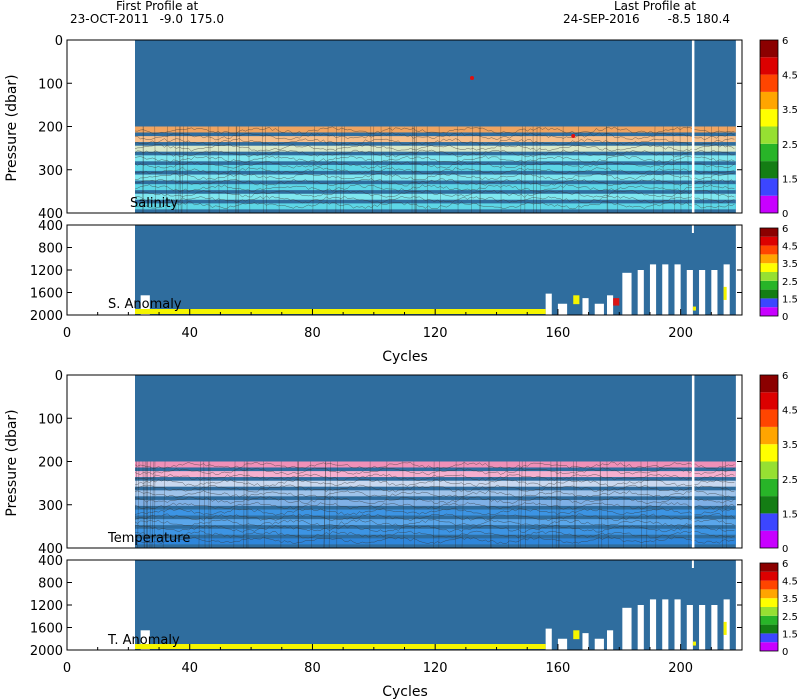 Image resolution: width=800 pixels, height=700 pixels. Describe the element at coordinates (573, 136) in the screenshot. I see `flagged-point` at that location.